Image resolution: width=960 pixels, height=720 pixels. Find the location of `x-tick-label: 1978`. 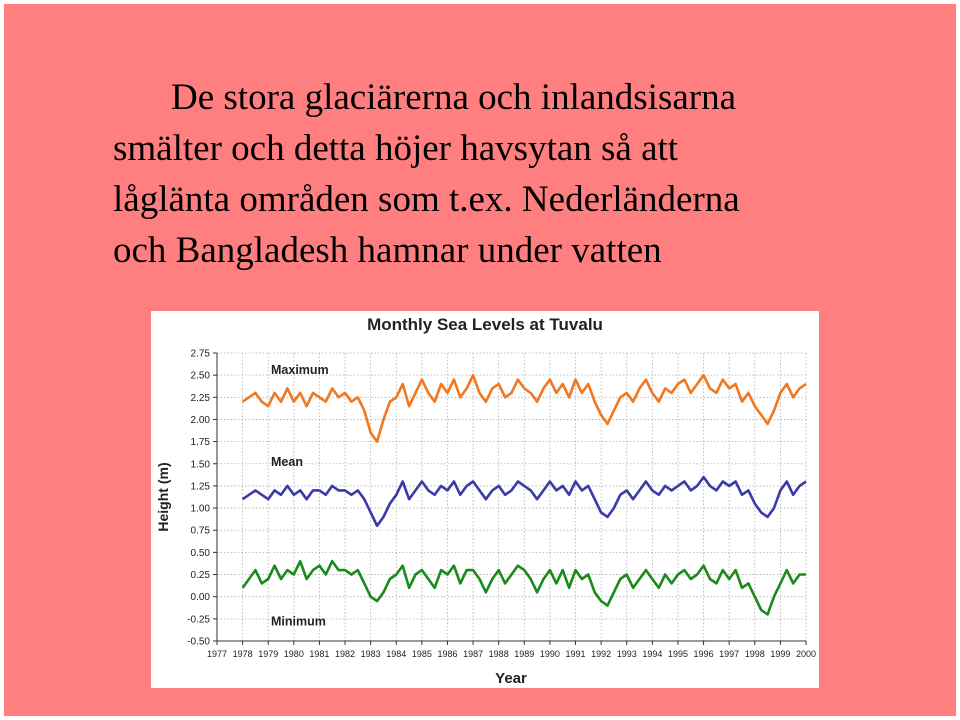

x-tick-label: 1978 is located at coordinates (243, 654).